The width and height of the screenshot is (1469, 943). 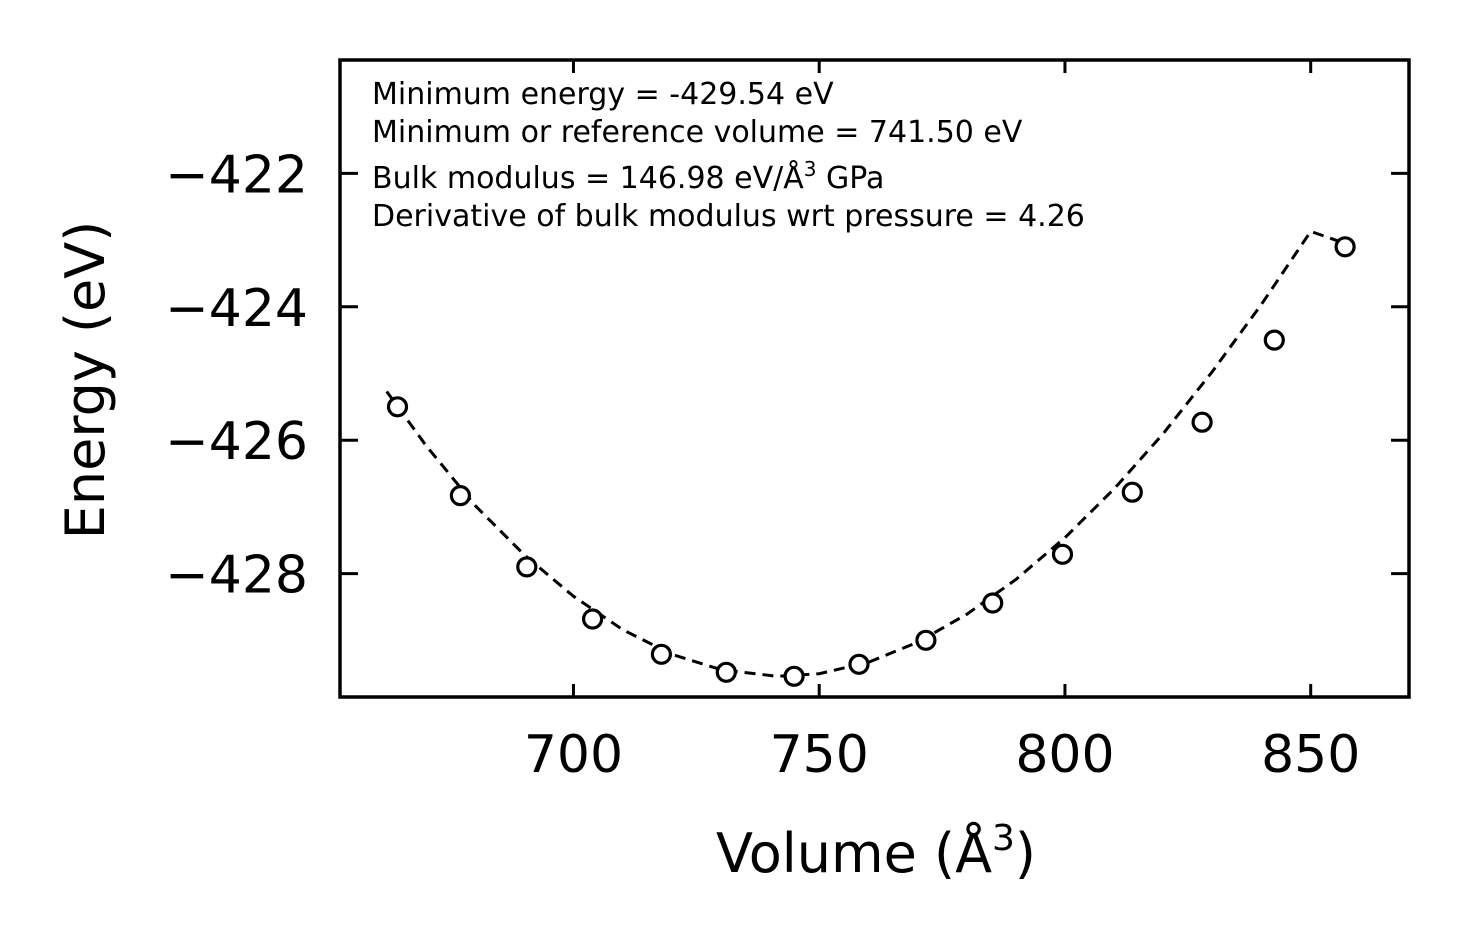 I want to click on x-tick-label: 750, so click(x=819, y=755).